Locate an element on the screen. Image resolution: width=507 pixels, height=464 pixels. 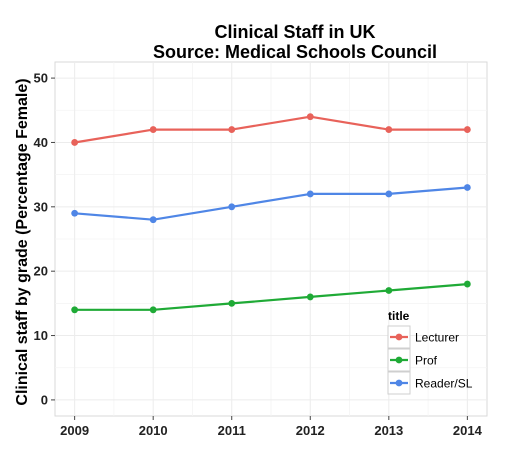
x-tick-label: 2012 is located at coordinates (310, 430).